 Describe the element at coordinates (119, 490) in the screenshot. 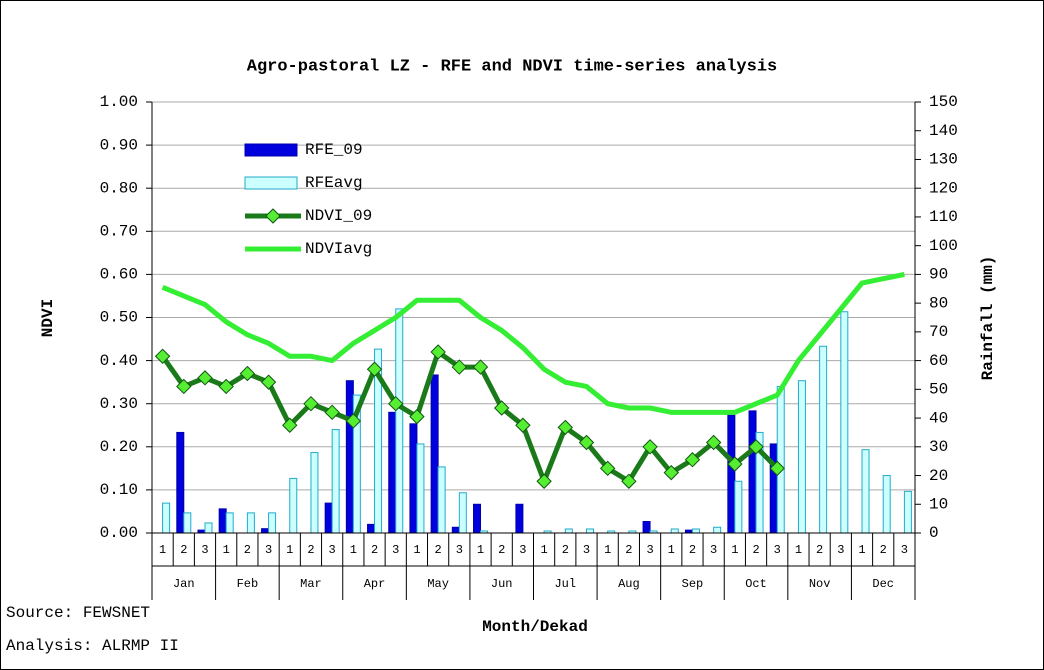

I see `y-tick-label: 0.10` at that location.